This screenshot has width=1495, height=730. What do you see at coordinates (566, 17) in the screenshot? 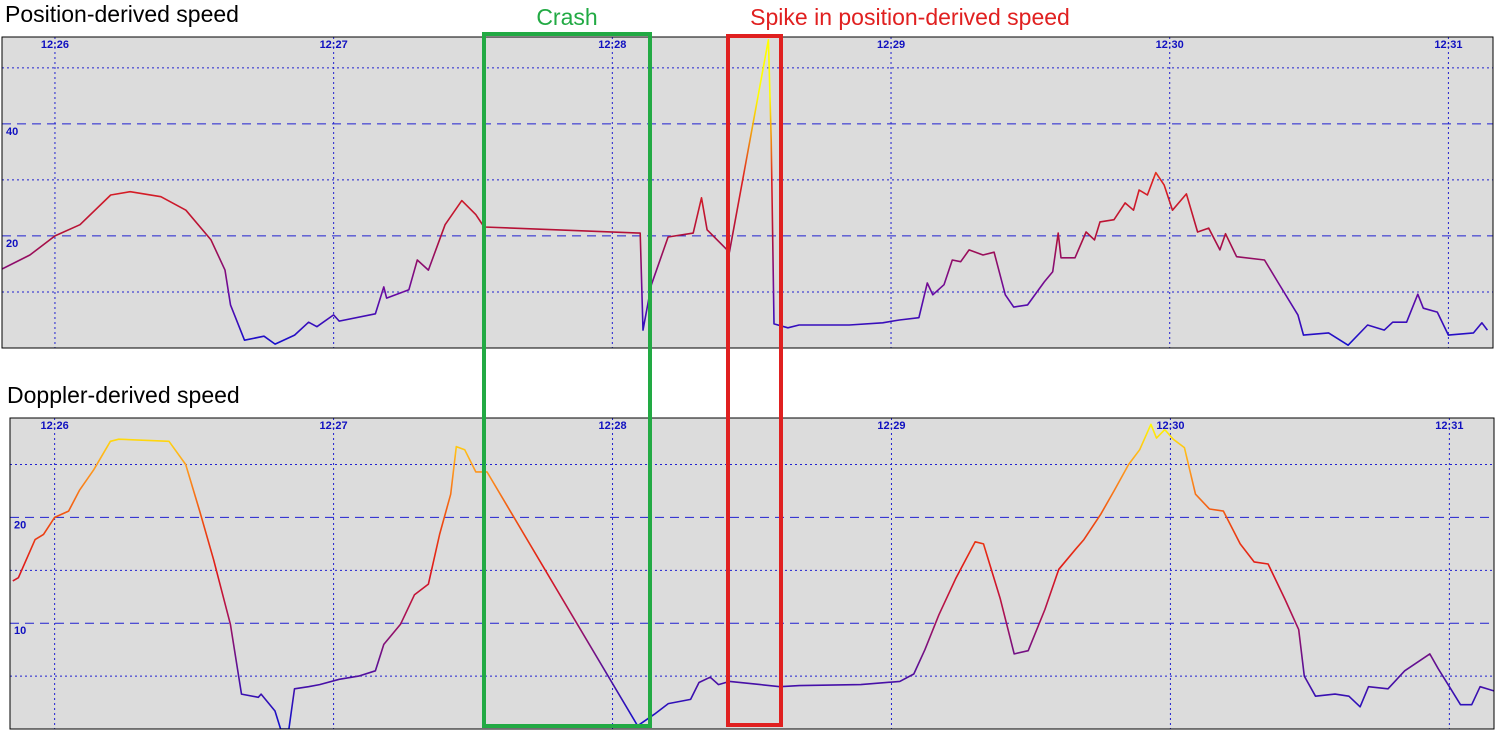
I see `annotation-label: Crash` at bounding box center [566, 17].